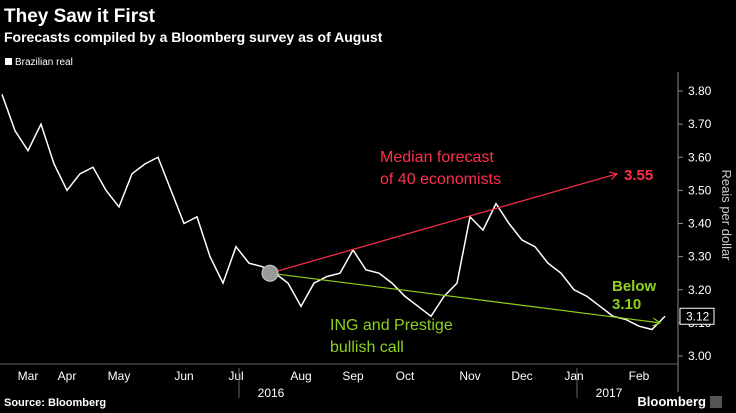 This screenshot has width=736, height=413. Describe the element at coordinates (726, 215) in the screenshot. I see `y-axis-title: Reais per dollar` at that location.